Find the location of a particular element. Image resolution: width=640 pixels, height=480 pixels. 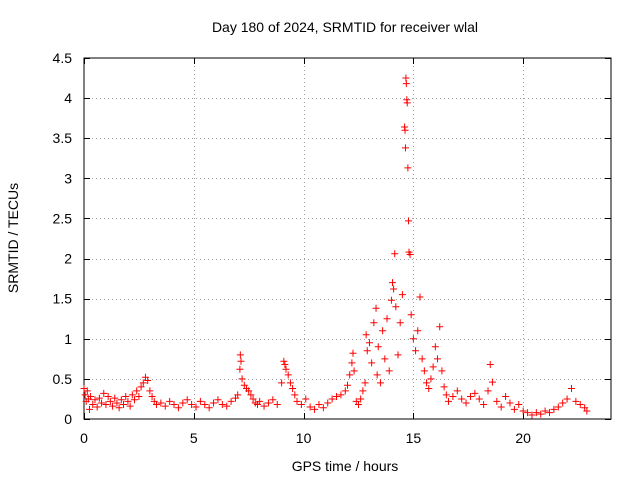

y-tick-label: 4.5 is located at coordinates (63, 58).